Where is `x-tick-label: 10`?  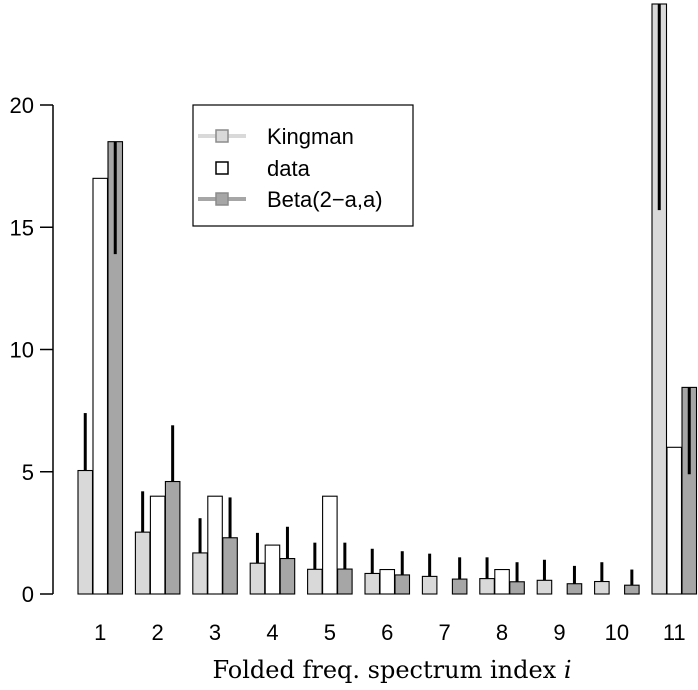
x-tick-label: 10 is located at coordinates (617, 632).